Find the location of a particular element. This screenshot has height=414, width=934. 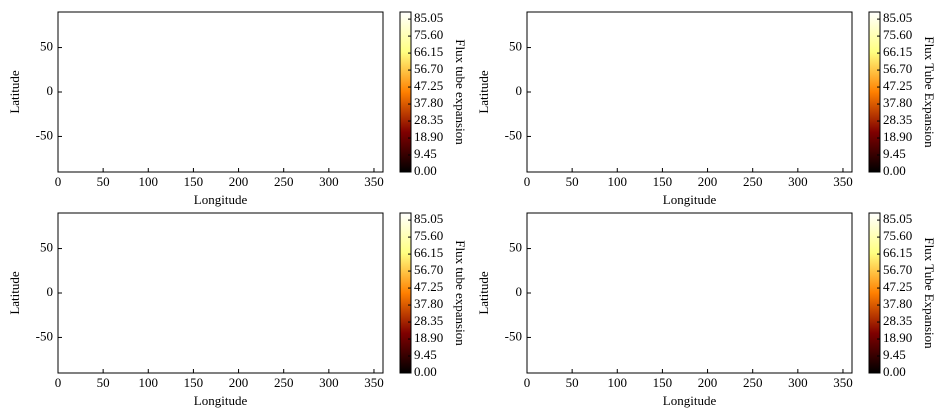

colorbar-label: Flux Tube Expansion is located at coordinates (928, 92).